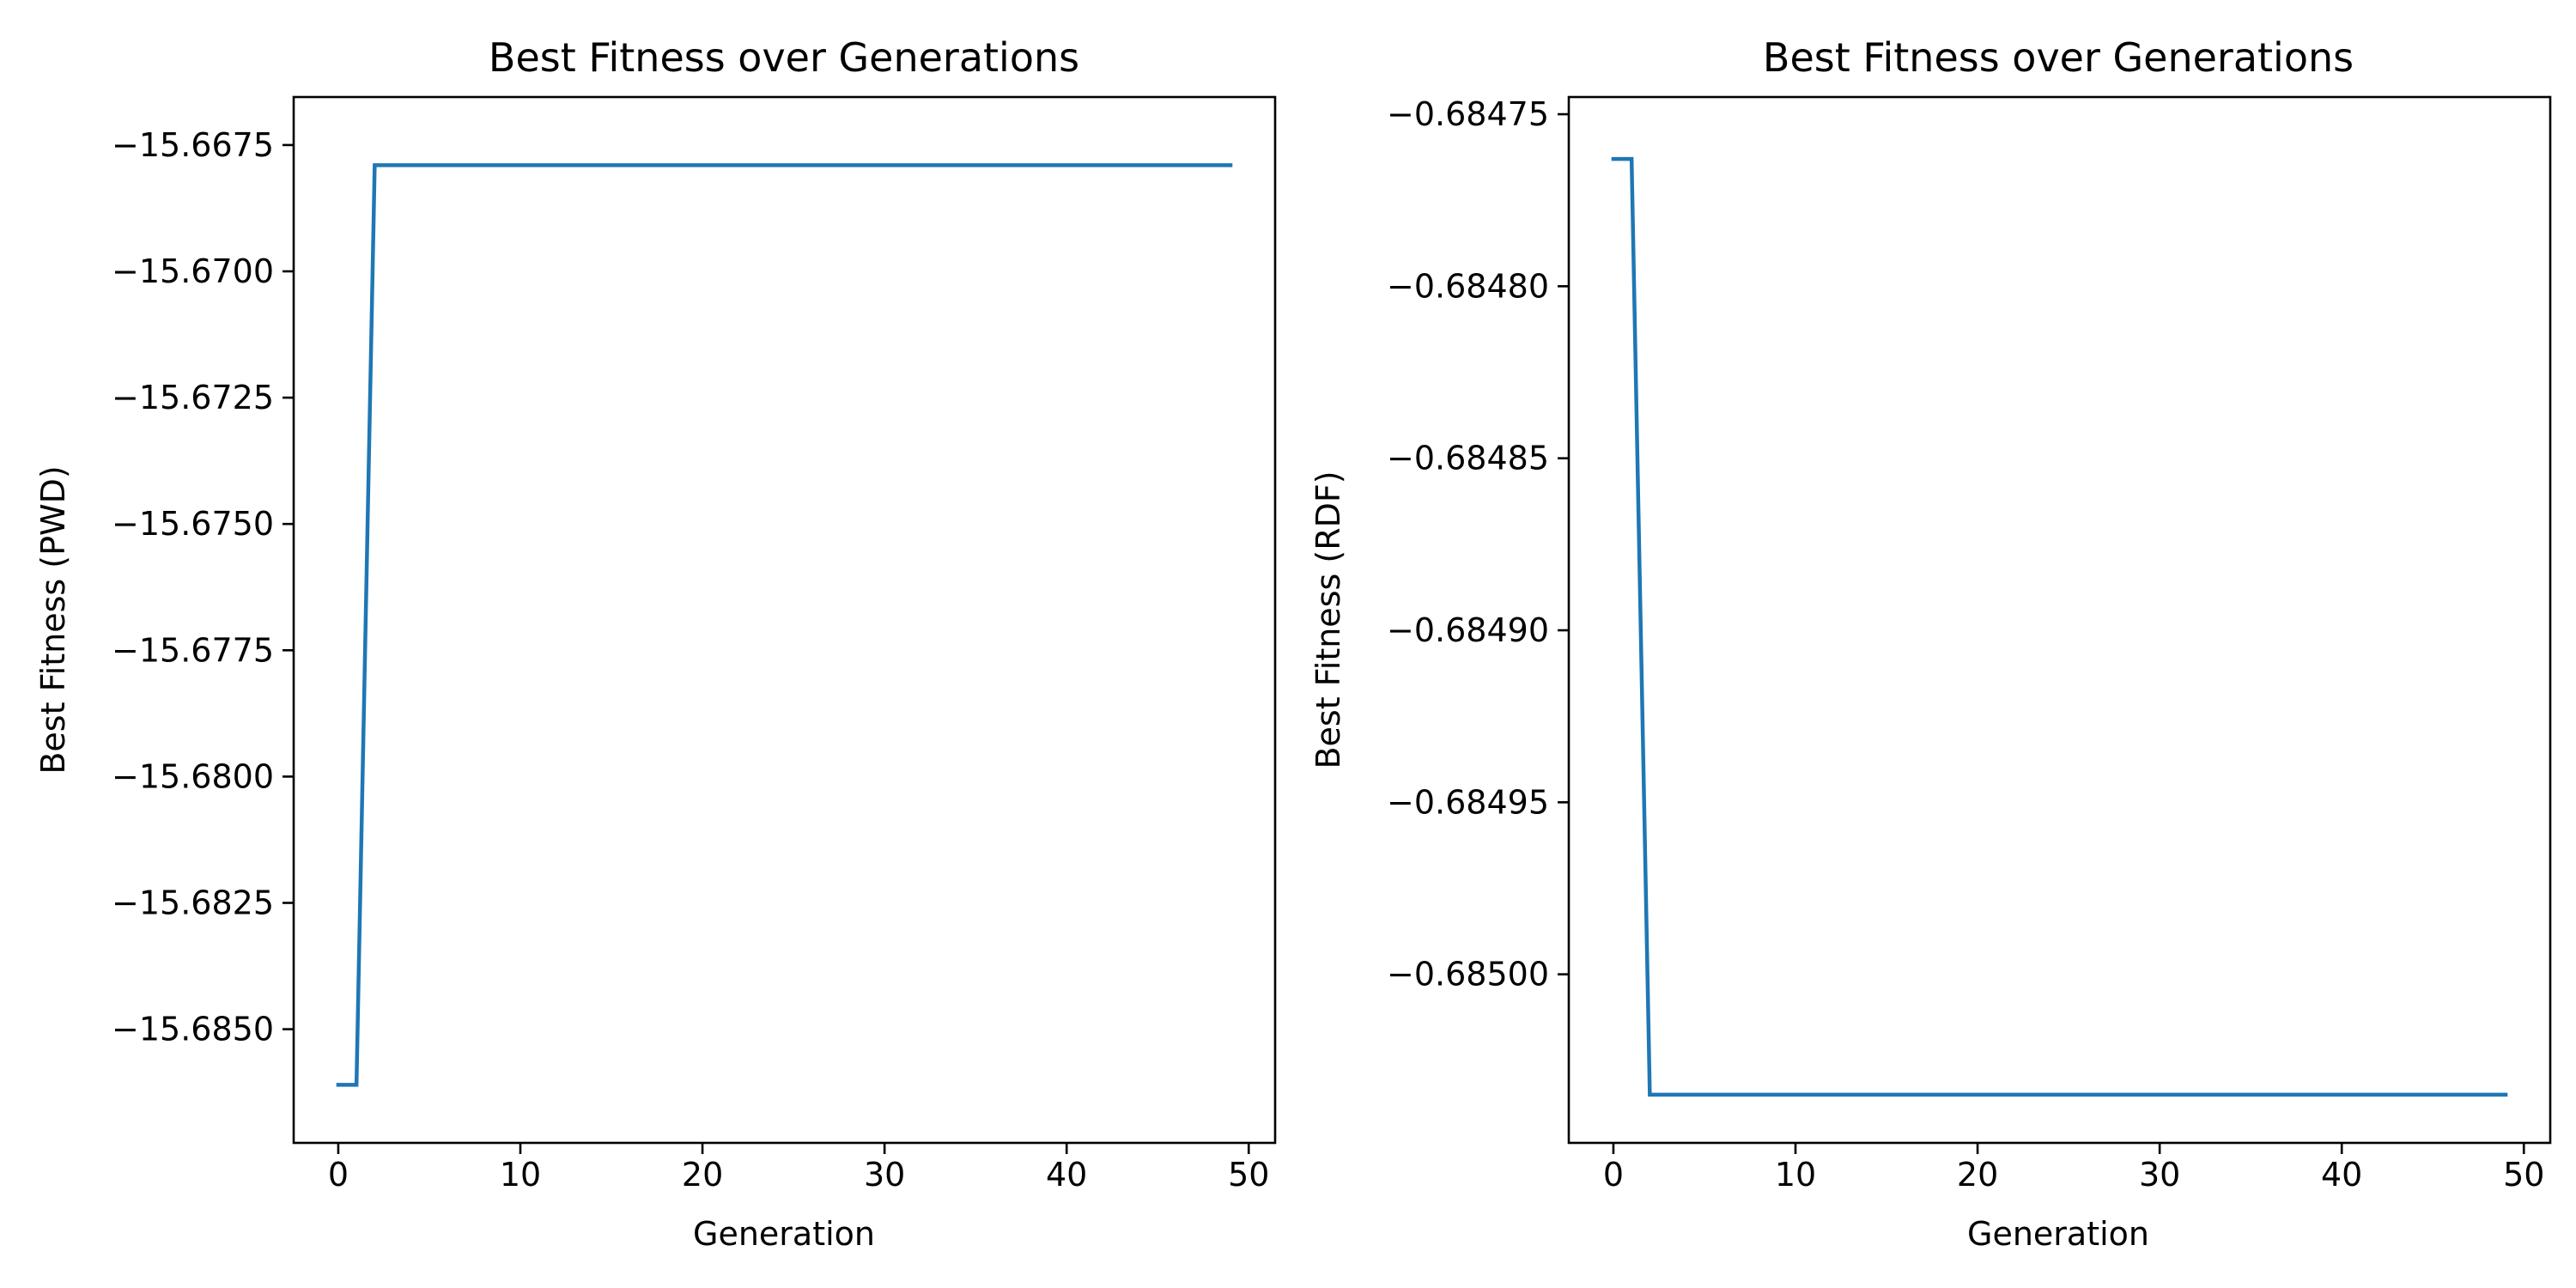 The width and height of the screenshot is (2576, 1288). I want to click on y-tick-label: −15.6750, so click(193, 524).